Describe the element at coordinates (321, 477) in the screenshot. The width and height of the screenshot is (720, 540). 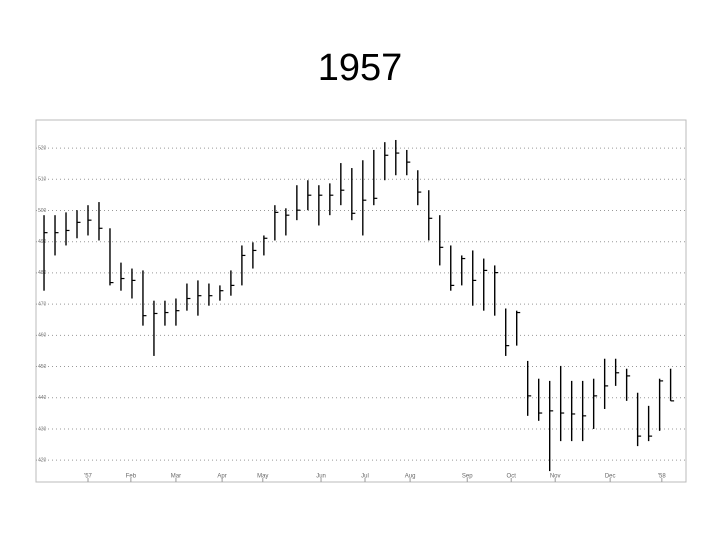
I see `x-tick-label: Jun` at that location.